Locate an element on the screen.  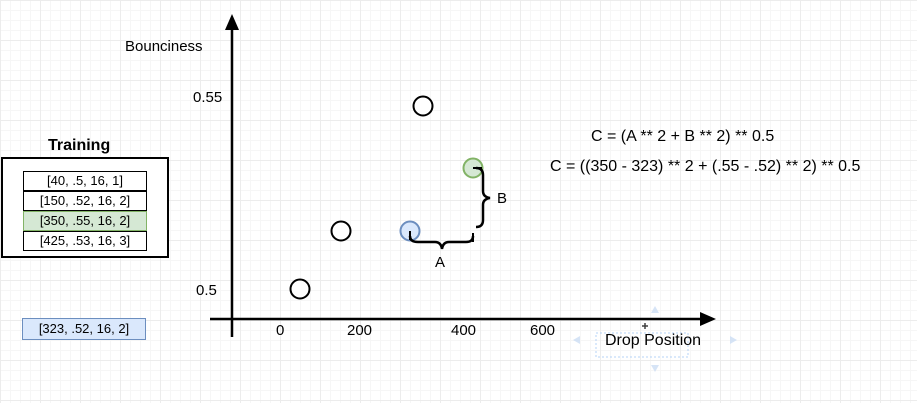
x-tick-label: 400 is located at coordinates (464, 330).